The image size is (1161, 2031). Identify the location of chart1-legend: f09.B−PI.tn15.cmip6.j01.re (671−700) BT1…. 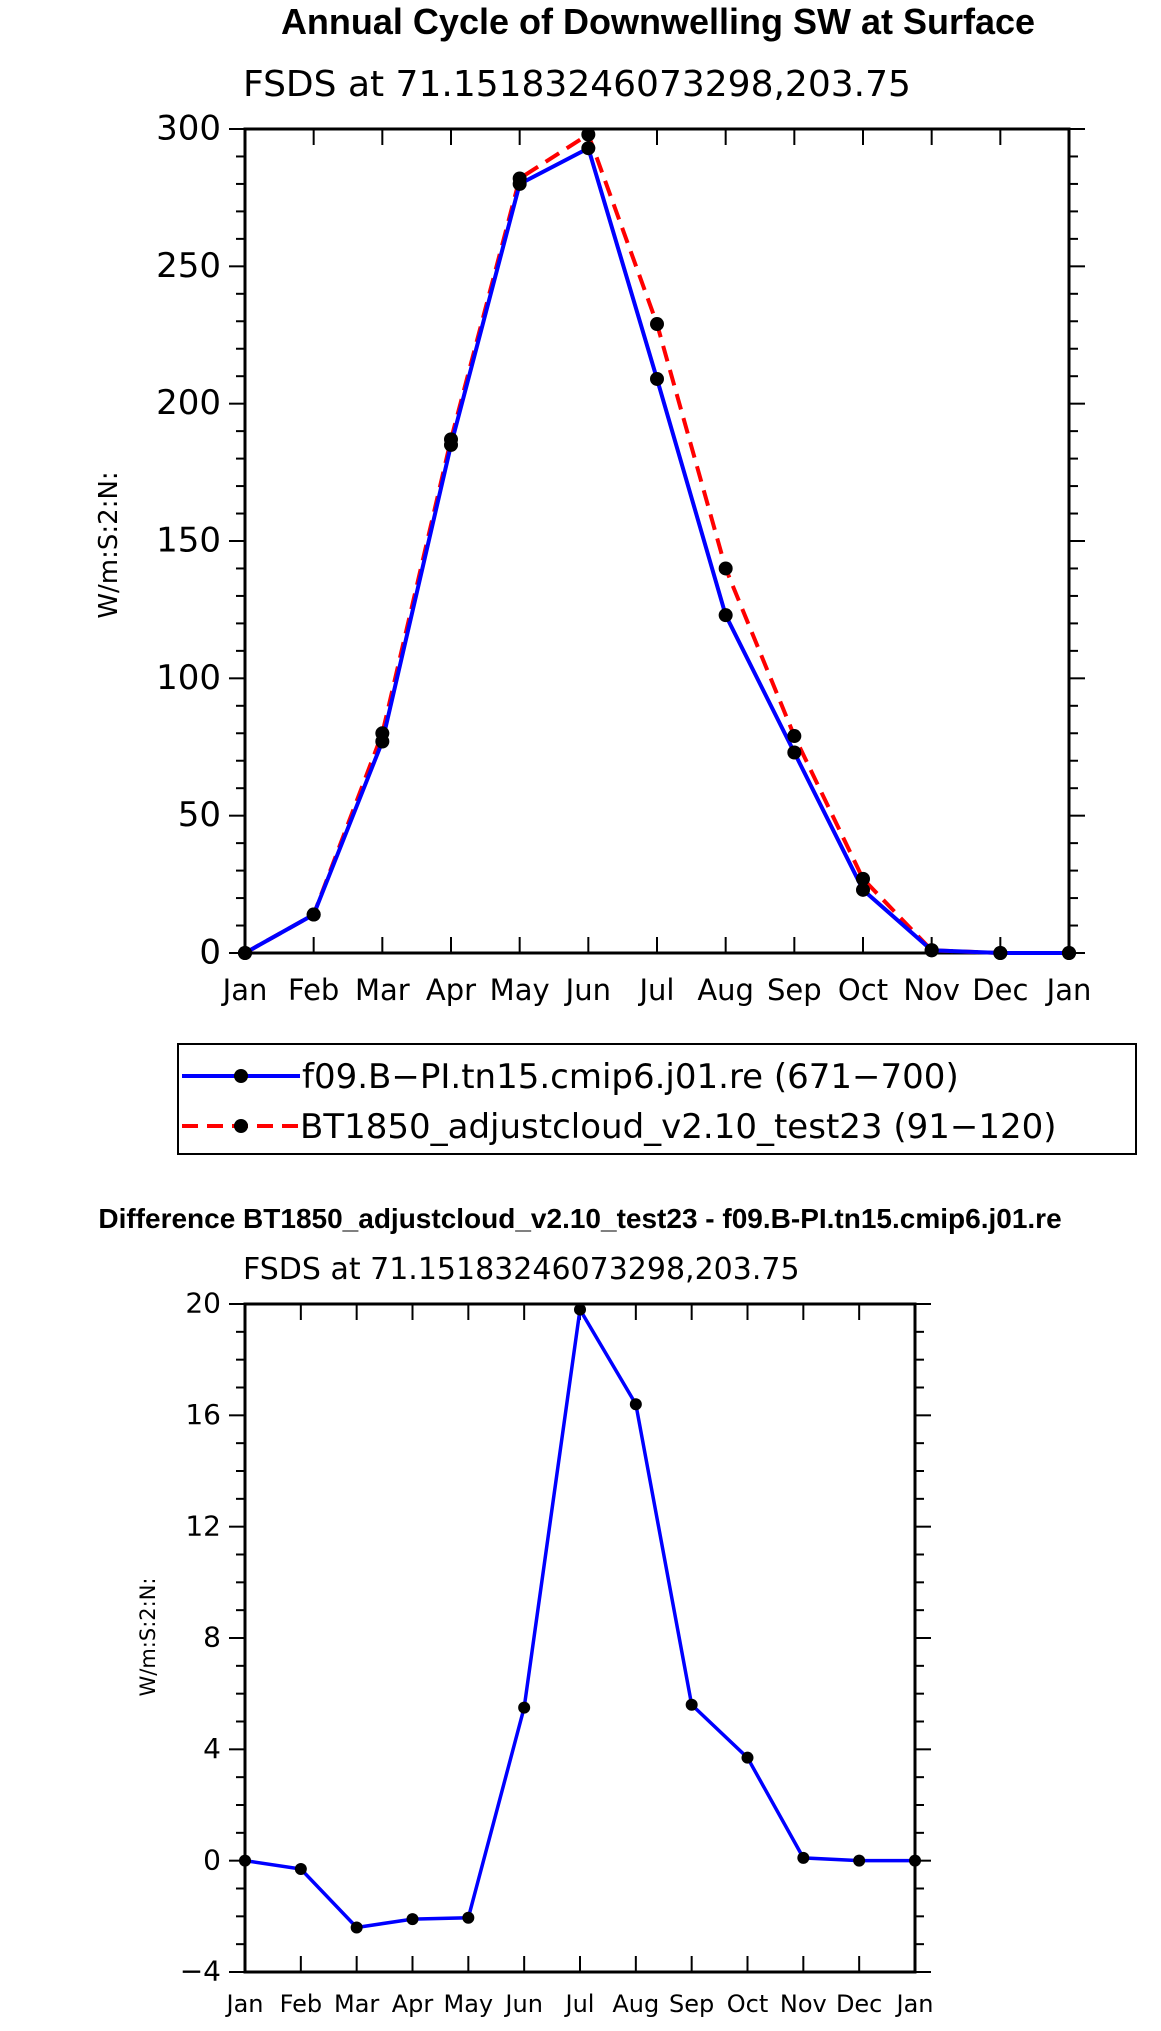
(657, 1099).